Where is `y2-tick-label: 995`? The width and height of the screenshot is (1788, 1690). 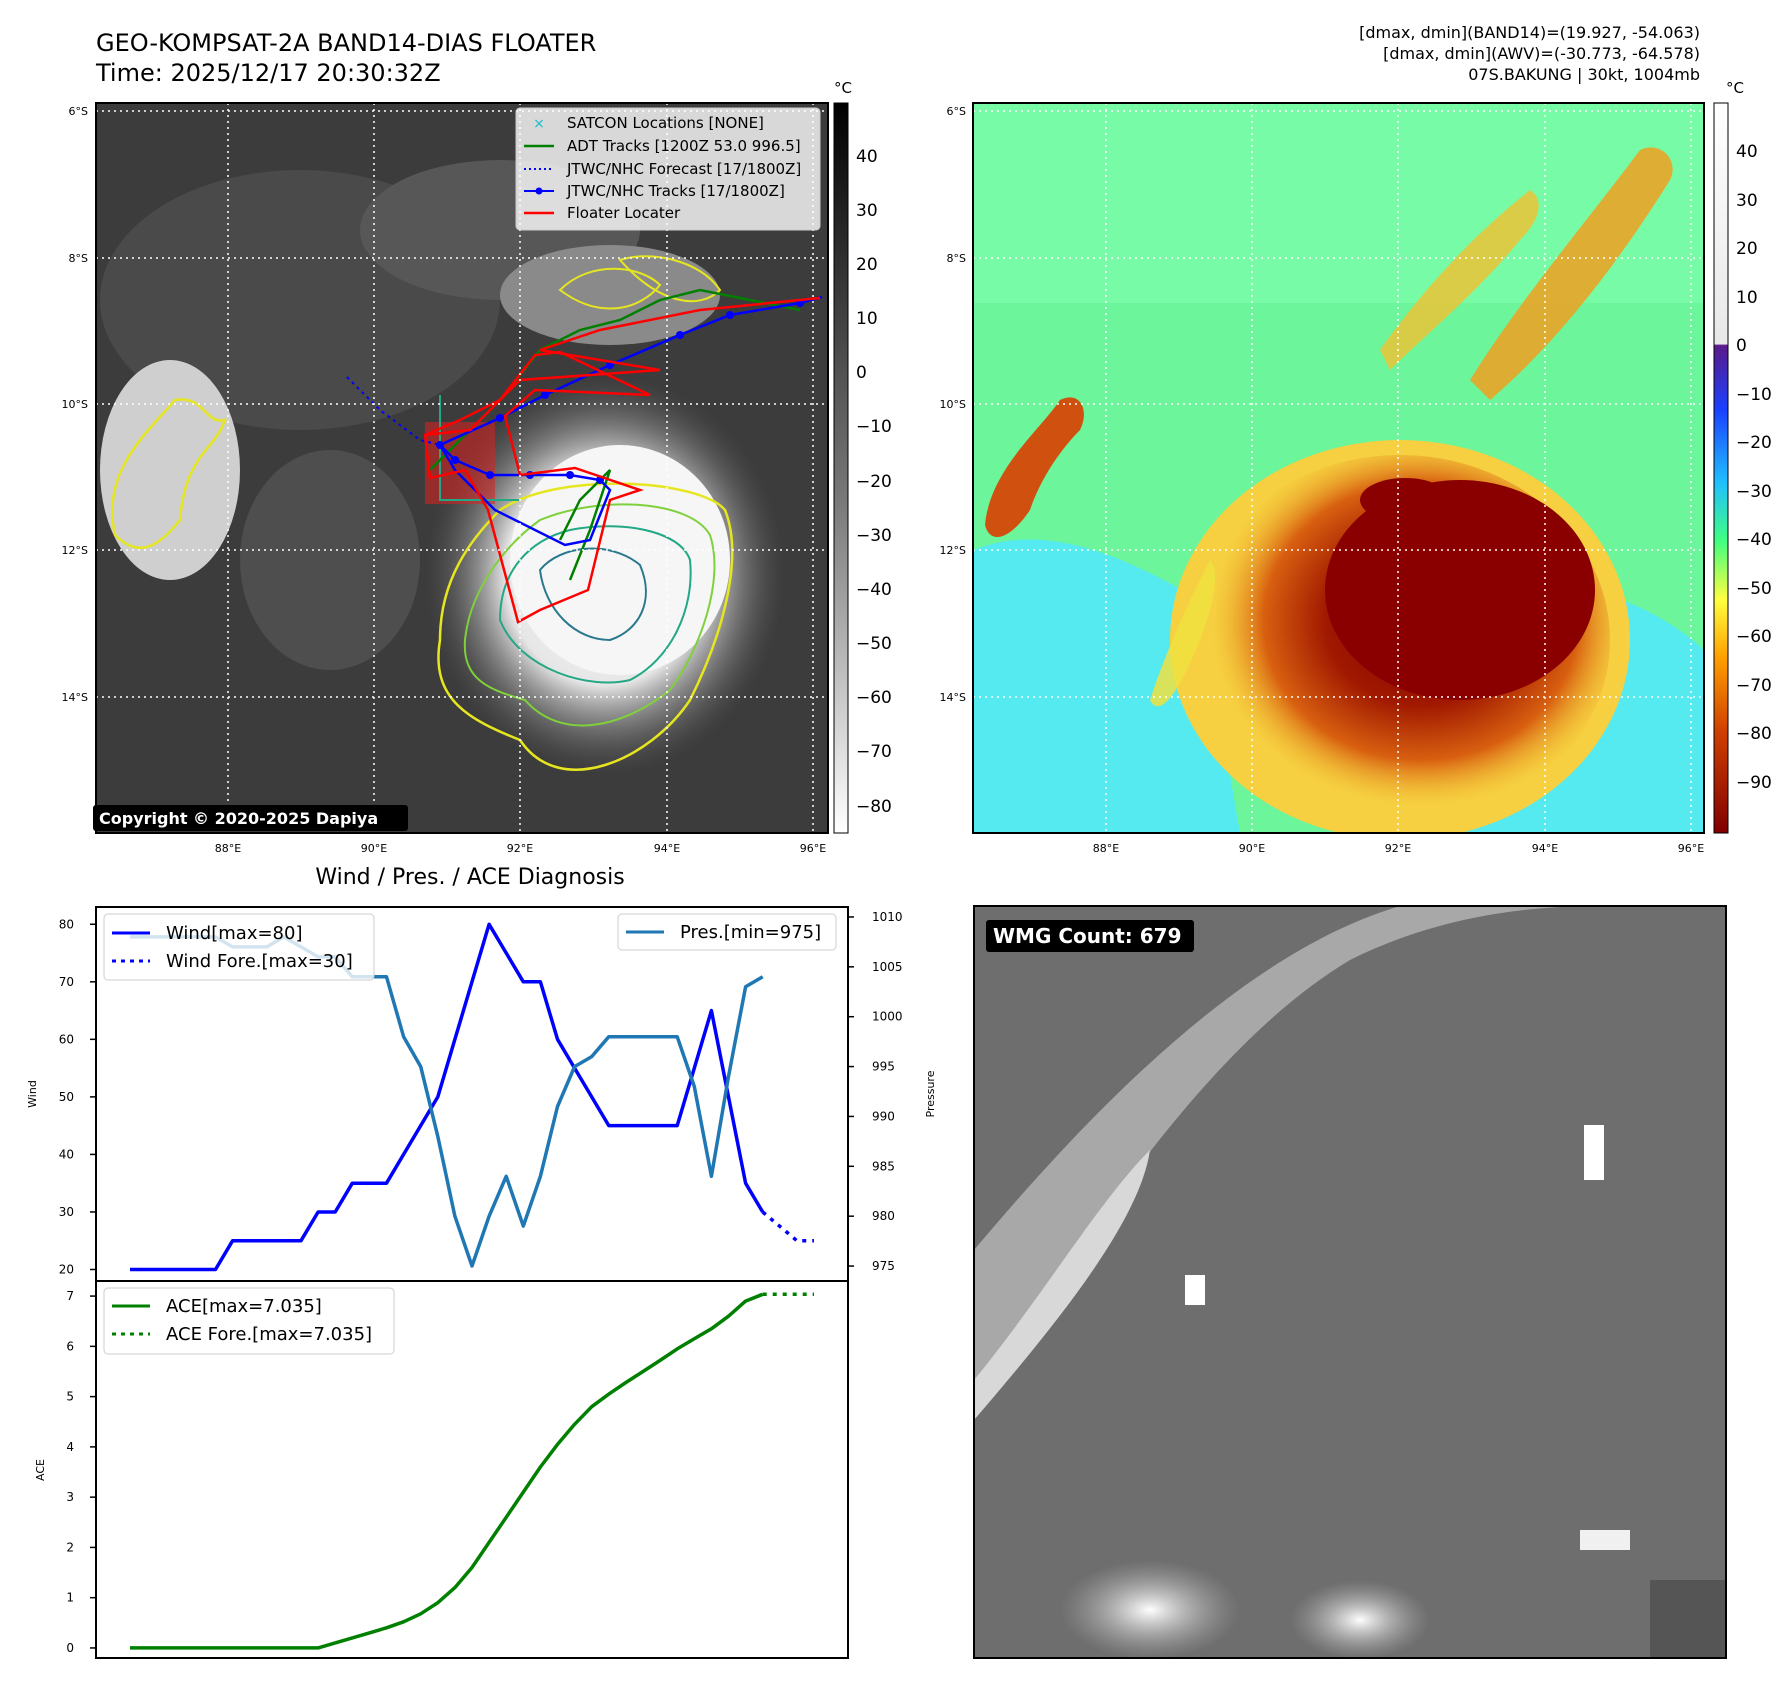 y2-tick-label: 995 is located at coordinates (883, 1067).